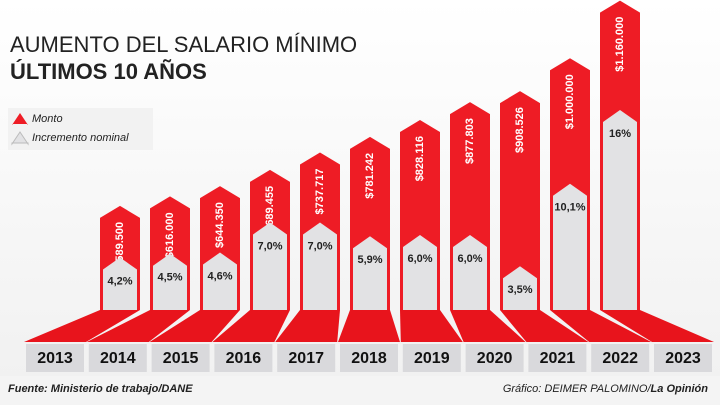 The height and width of the screenshot is (405, 720). I want to click on x-tick-label: 2018, so click(369, 358).